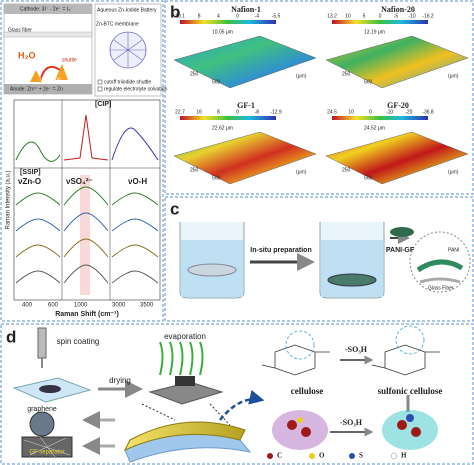 Image resolution: width=474 pixels, height=465 pixels. I want to click on dft-models, so click(352, 435).